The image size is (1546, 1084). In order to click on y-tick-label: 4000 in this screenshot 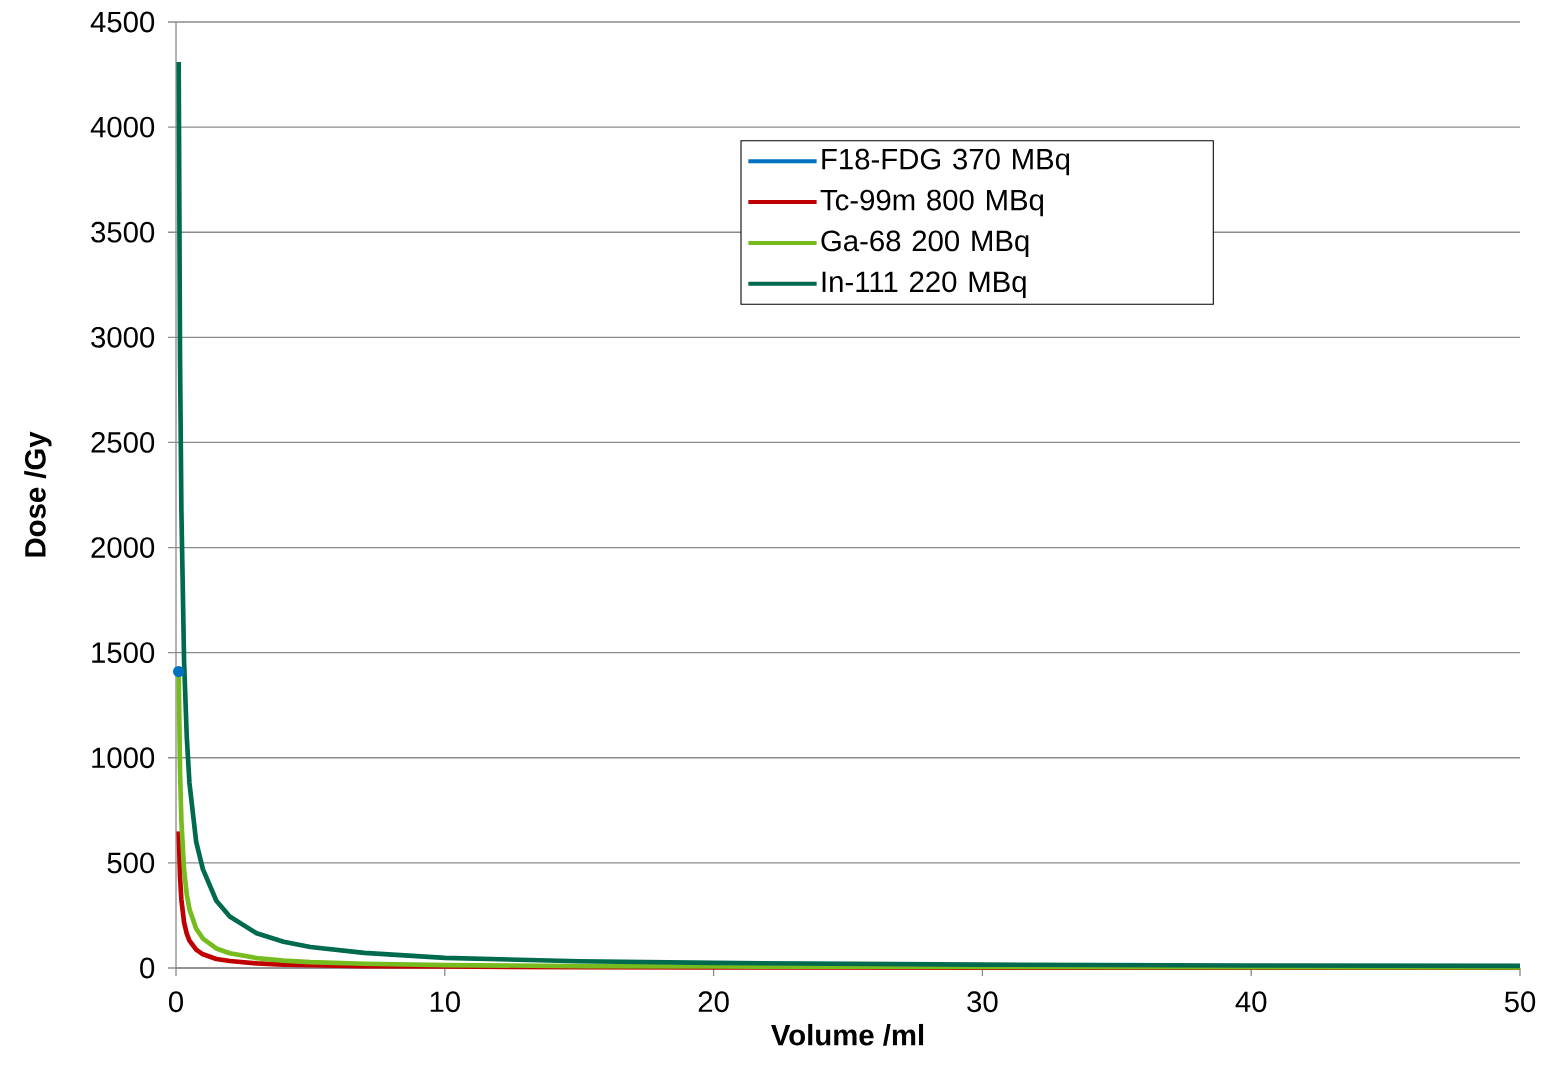, I will do `click(122, 127)`.